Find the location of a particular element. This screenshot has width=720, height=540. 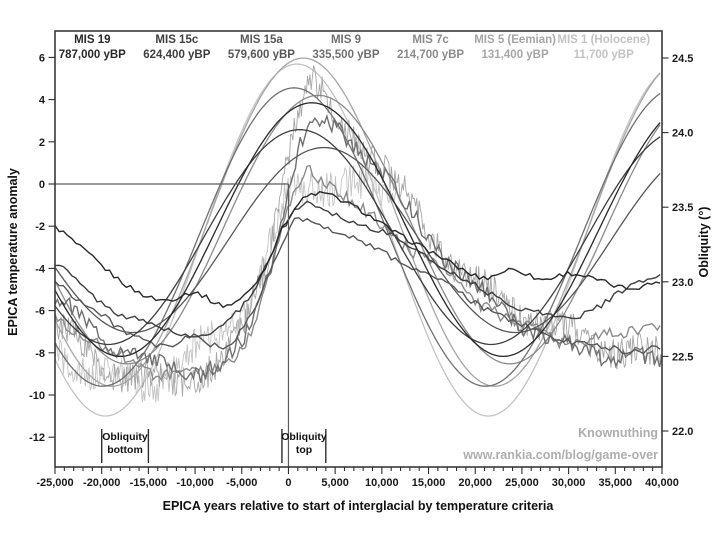

legend-column: MIS 15c 624,400 yBP is located at coordinates (177, 48).